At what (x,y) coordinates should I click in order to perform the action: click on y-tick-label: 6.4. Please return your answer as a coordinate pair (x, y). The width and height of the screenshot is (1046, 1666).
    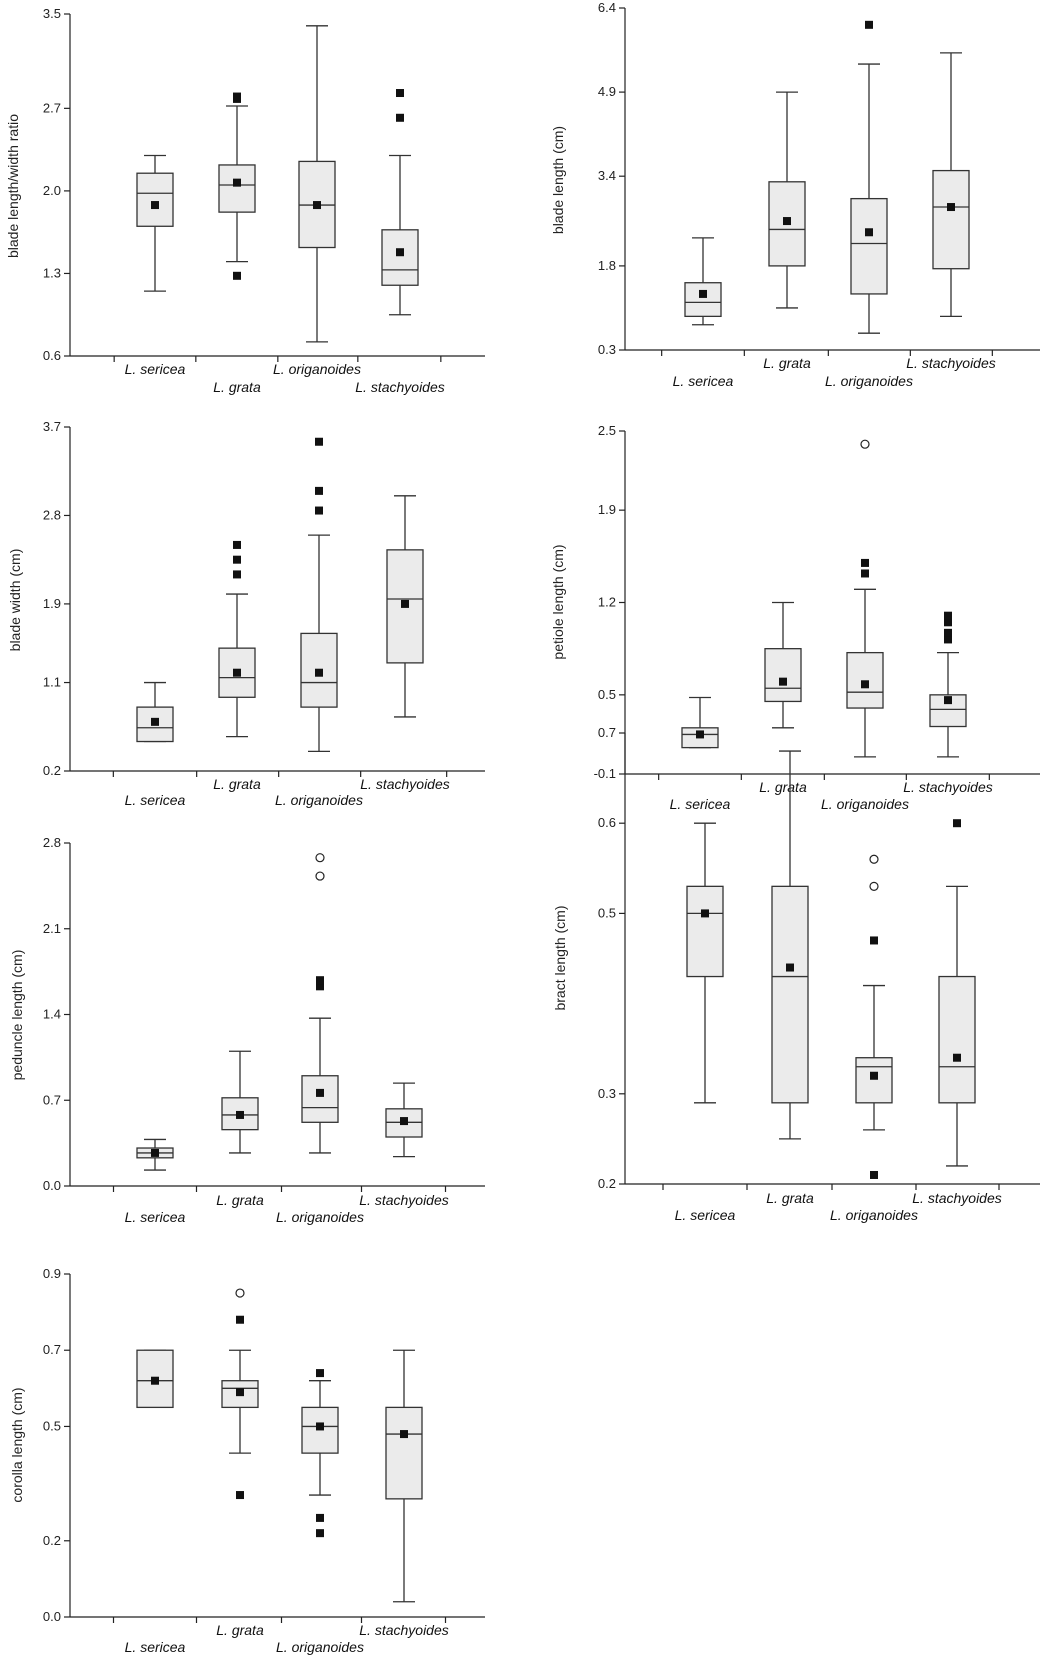
    Looking at the image, I should click on (607, 7).